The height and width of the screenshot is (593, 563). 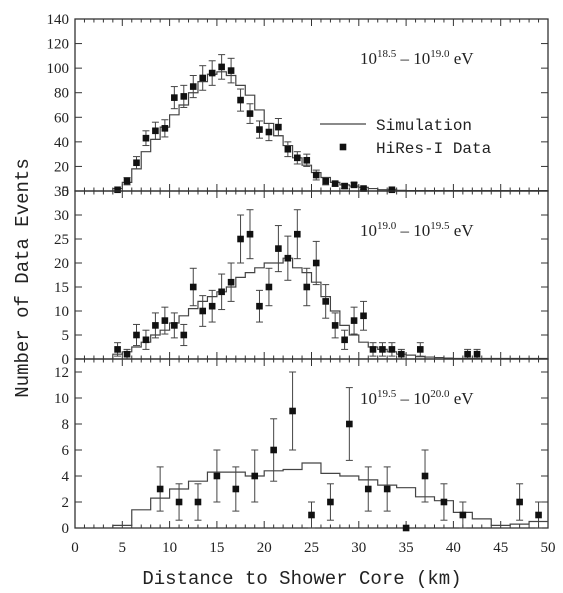 What do you see at coordinates (358, 548) in the screenshot?
I see `x-tick-label: 30` at bounding box center [358, 548].